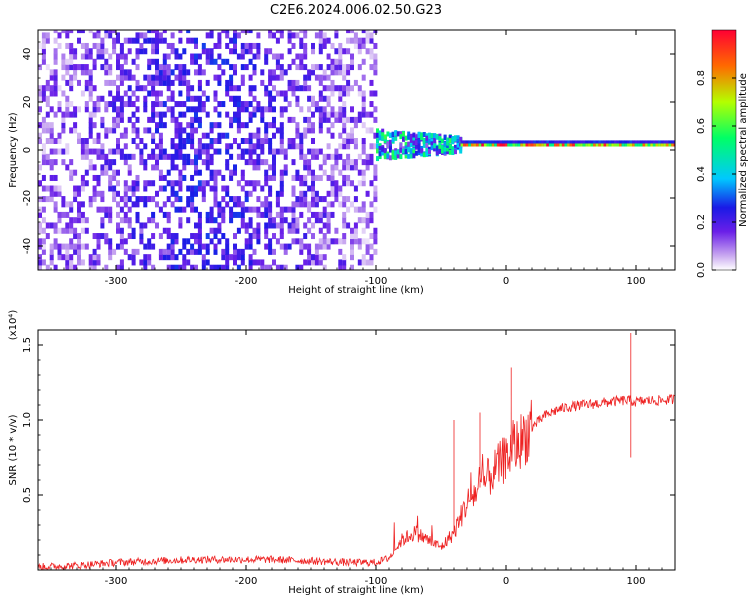 The height and width of the screenshot is (600, 750). I want to click on x-tick-label: 100, so click(635, 581).